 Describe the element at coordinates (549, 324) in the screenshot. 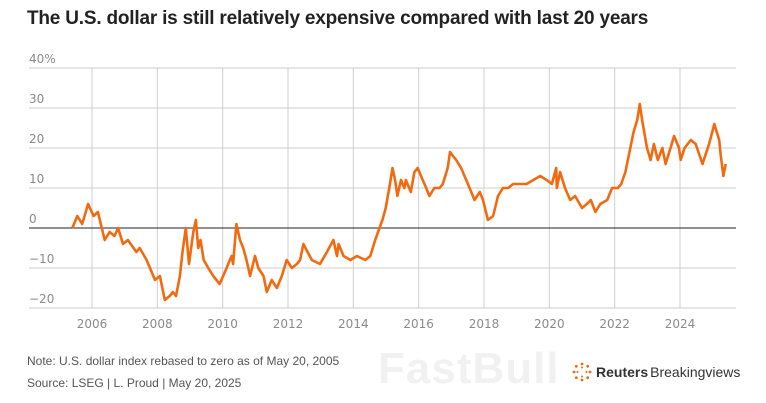

I see `x-tick-label: 2020` at that location.